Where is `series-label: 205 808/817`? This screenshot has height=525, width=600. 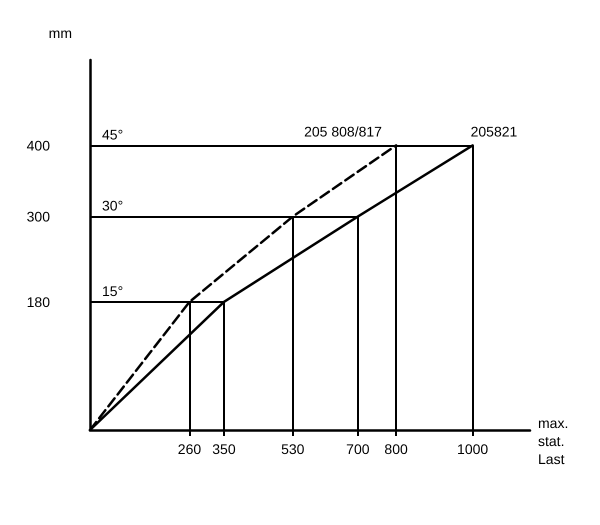
series-label: 205 808/817 is located at coordinates (343, 131).